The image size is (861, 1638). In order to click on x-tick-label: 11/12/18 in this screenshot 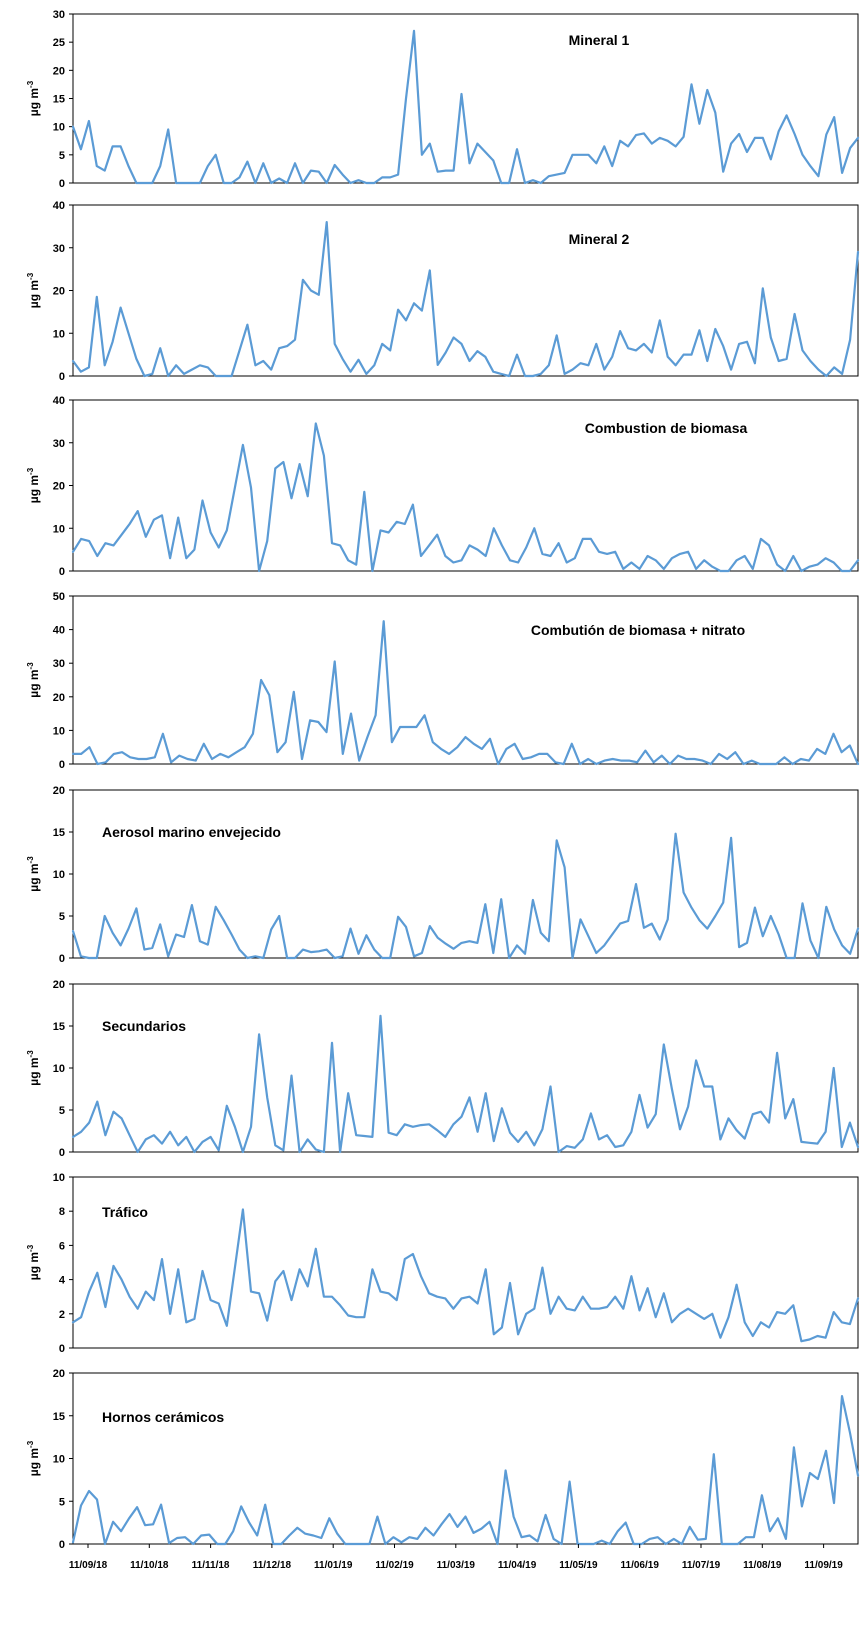, I will do `click(272, 1565)`.